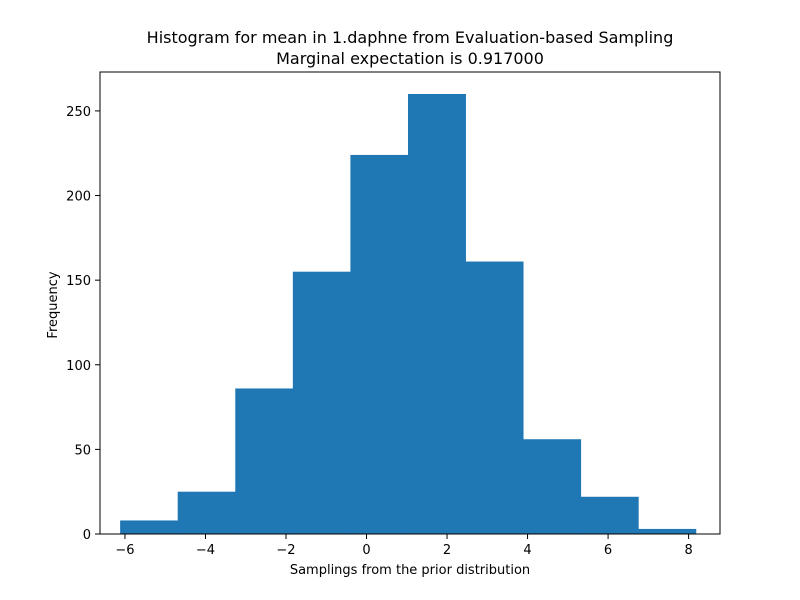 This screenshot has width=800, height=600. Describe the element at coordinates (404, 546) in the screenshot. I see `x-axis-ticks: −6 −4 −2 0 2 4 6 8` at that location.